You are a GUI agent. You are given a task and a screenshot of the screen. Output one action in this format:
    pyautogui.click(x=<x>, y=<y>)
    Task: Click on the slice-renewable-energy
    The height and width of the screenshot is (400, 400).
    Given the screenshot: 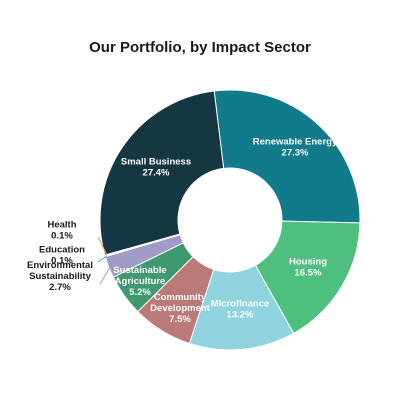 What is the action you would take?
    pyautogui.click(x=287, y=156)
    